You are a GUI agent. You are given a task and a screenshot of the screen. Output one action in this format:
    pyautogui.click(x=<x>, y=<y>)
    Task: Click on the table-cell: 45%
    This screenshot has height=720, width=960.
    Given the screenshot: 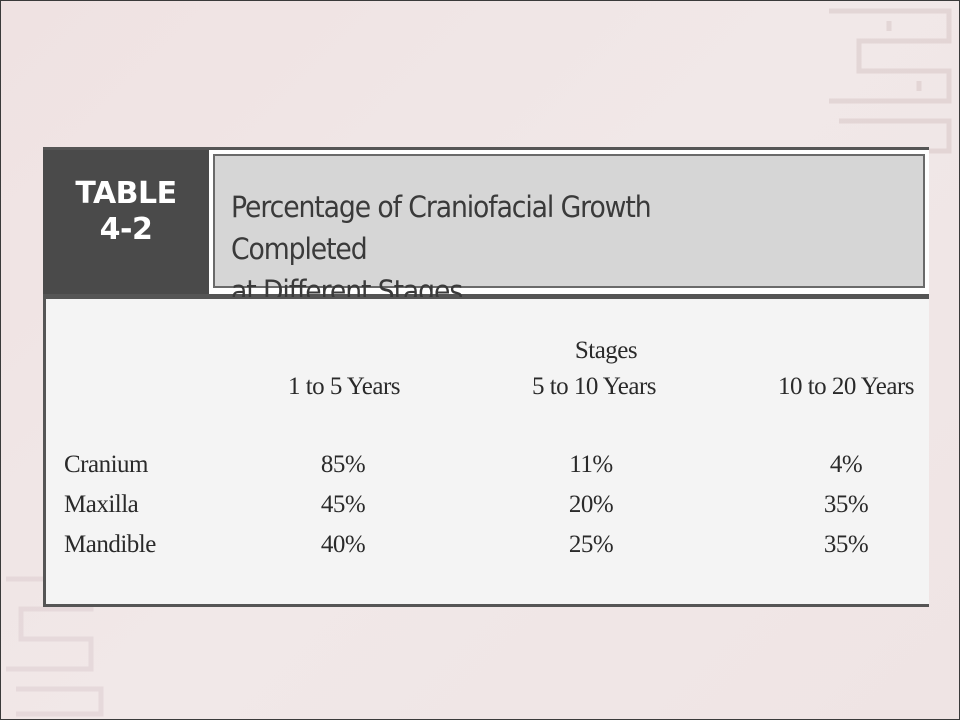 What is the action you would take?
    pyautogui.click(x=343, y=504)
    